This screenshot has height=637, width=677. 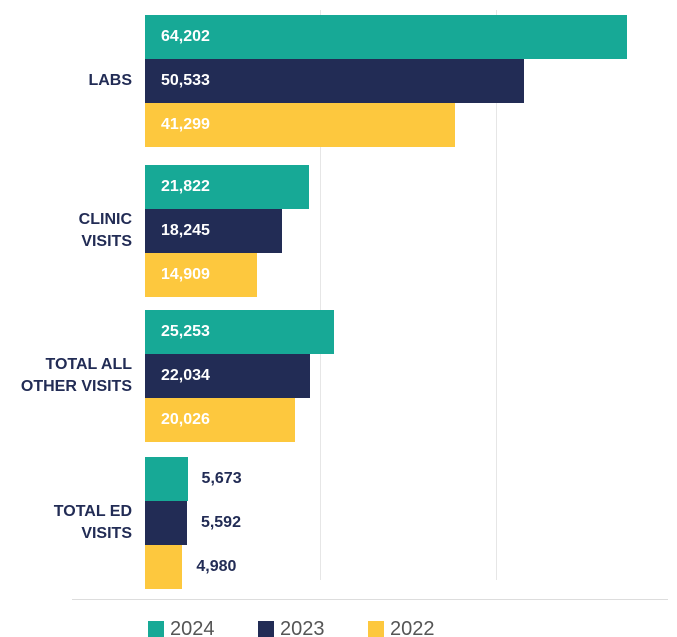 What do you see at coordinates (110, 80) in the screenshot?
I see `category-label: LABS` at bounding box center [110, 80].